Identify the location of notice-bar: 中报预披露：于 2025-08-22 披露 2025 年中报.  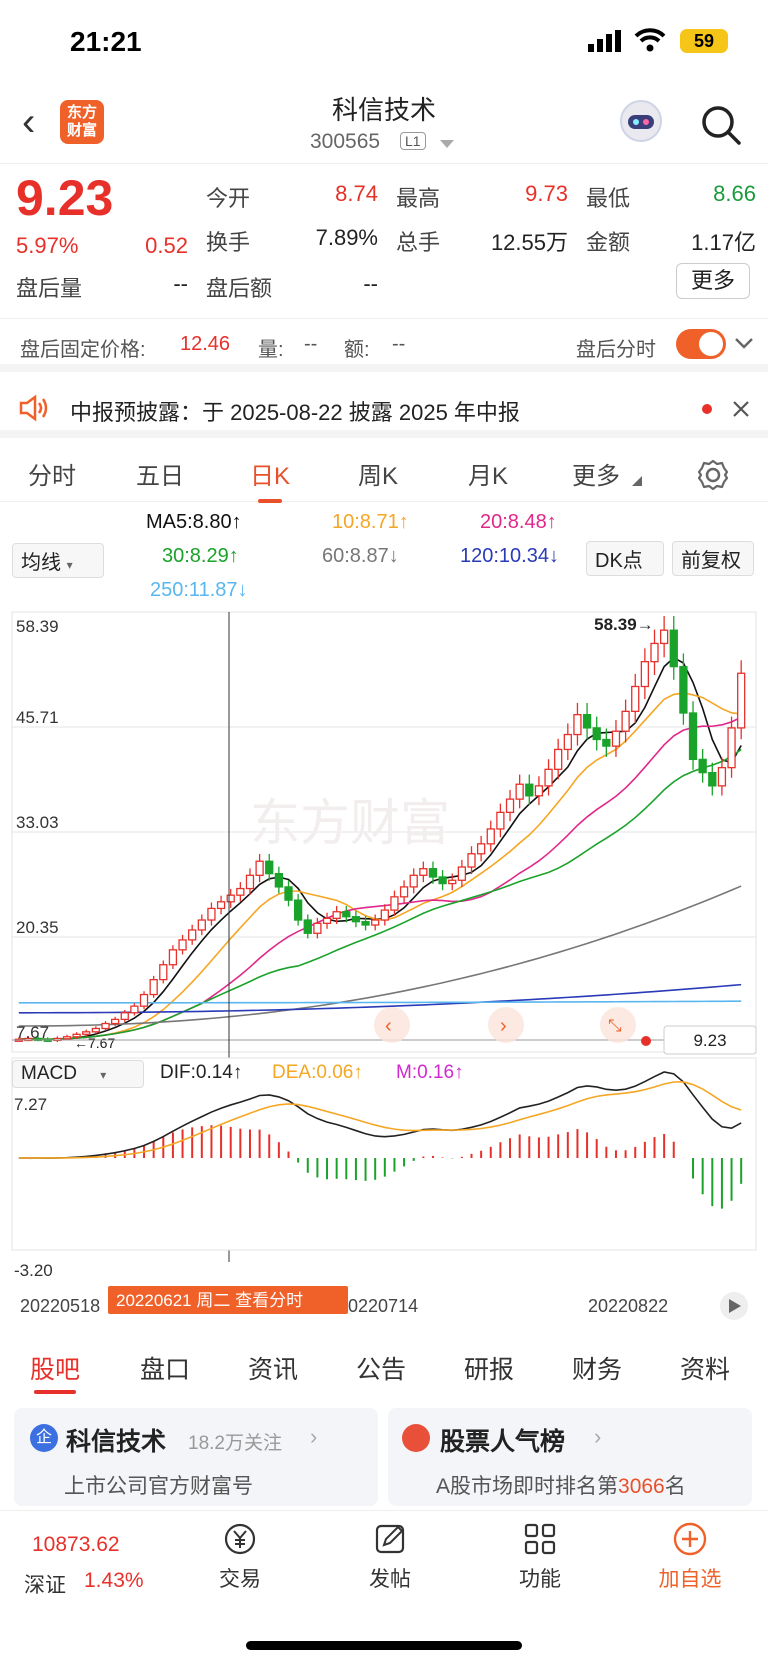
(384, 409).